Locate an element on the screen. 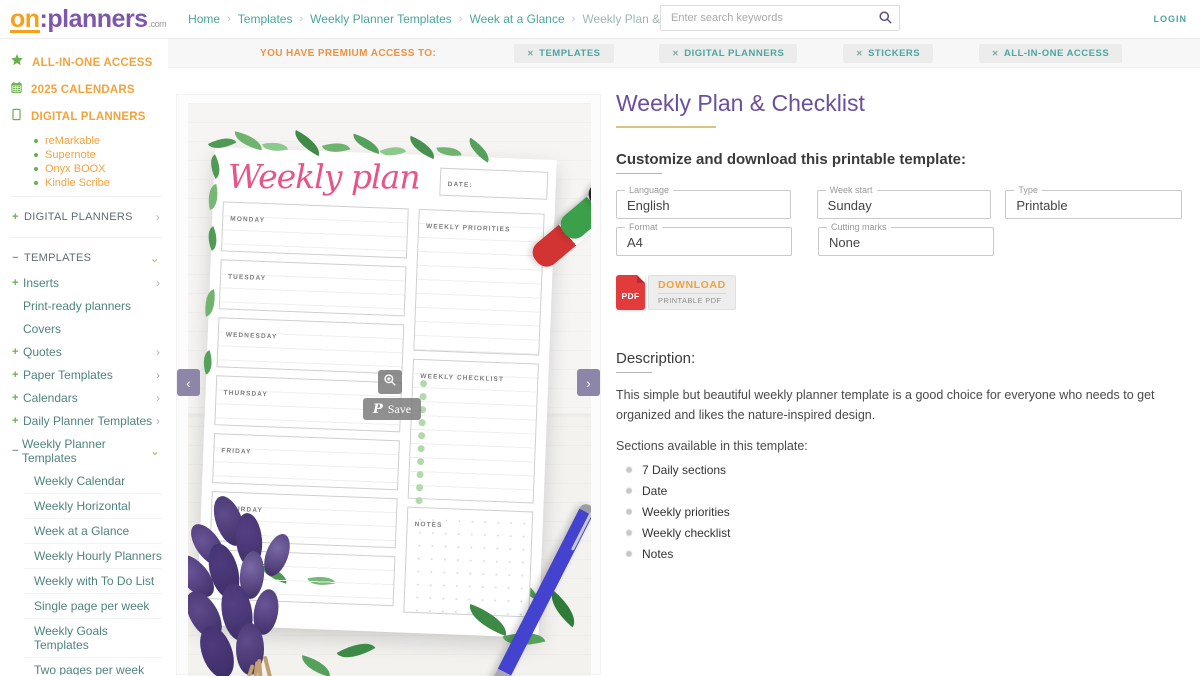 The height and width of the screenshot is (676, 1200). sidebar-item-digital-planners: + DIGITAL PLANNERS › is located at coordinates (86, 217).